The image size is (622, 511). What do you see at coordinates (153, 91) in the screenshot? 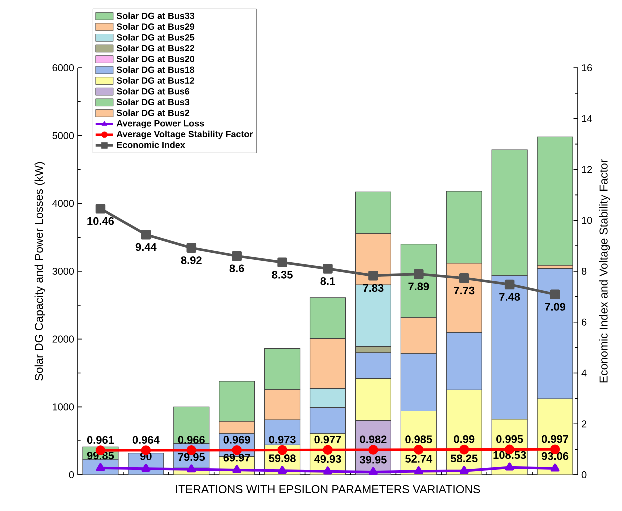
I see `legend-label: Solar DG at Bus6` at bounding box center [153, 91].